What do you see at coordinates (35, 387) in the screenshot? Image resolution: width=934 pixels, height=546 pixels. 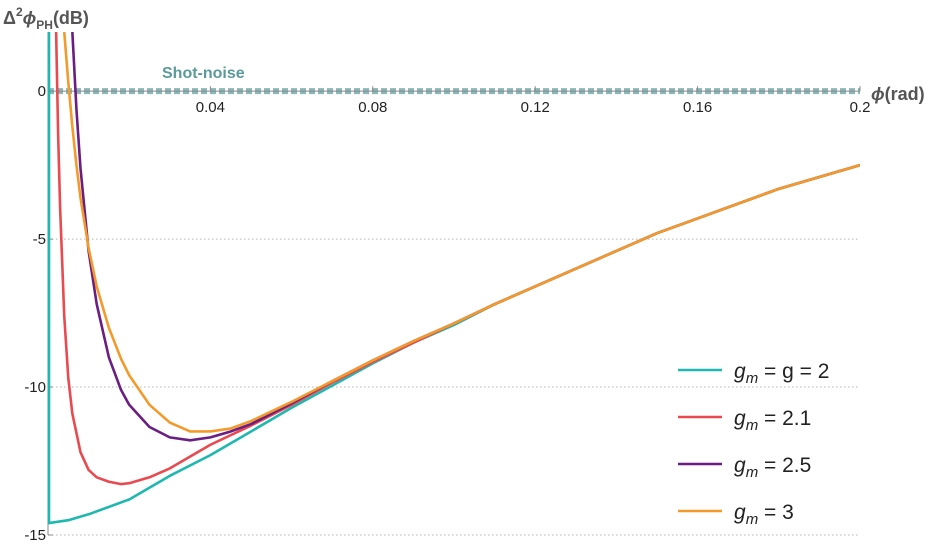 I see `y-tick-label: -10` at bounding box center [35, 387].